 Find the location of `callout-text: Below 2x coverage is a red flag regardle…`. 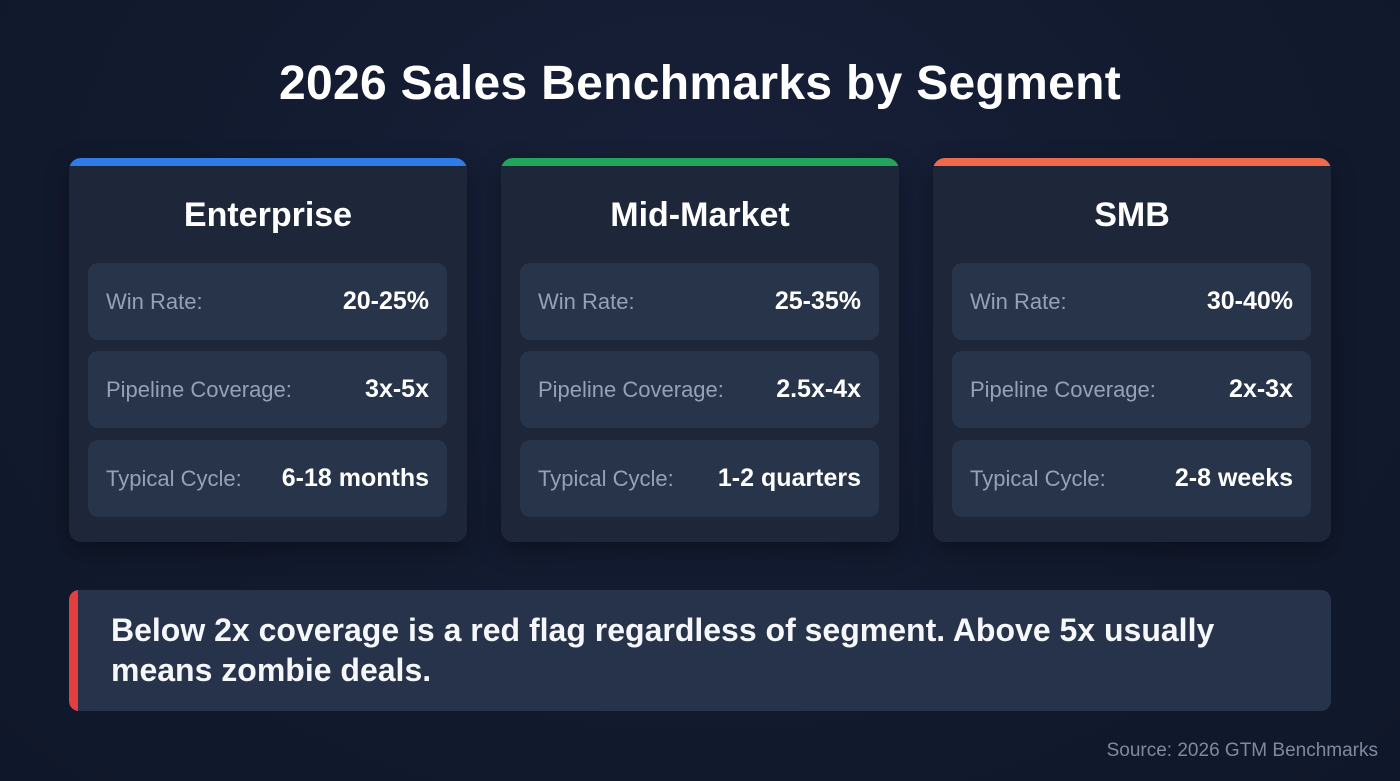

callout-text: Below 2x coverage is a red flag regardle… is located at coordinates (663, 650).